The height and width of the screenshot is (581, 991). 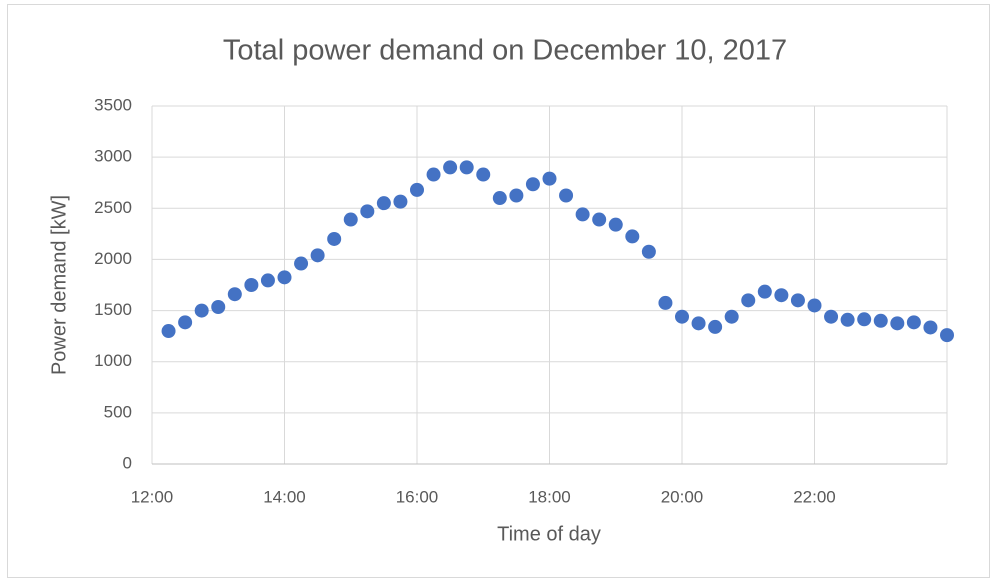 What do you see at coordinates (113, 360) in the screenshot?
I see `y-tick-label: 1000` at bounding box center [113, 360].